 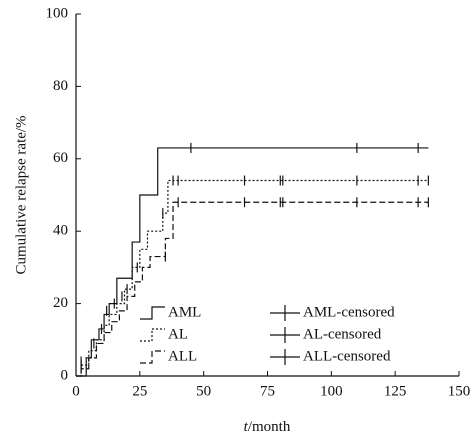 What do you see at coordinates (331, 391) in the screenshot?
I see `x-tick-label: 100` at bounding box center [331, 391].